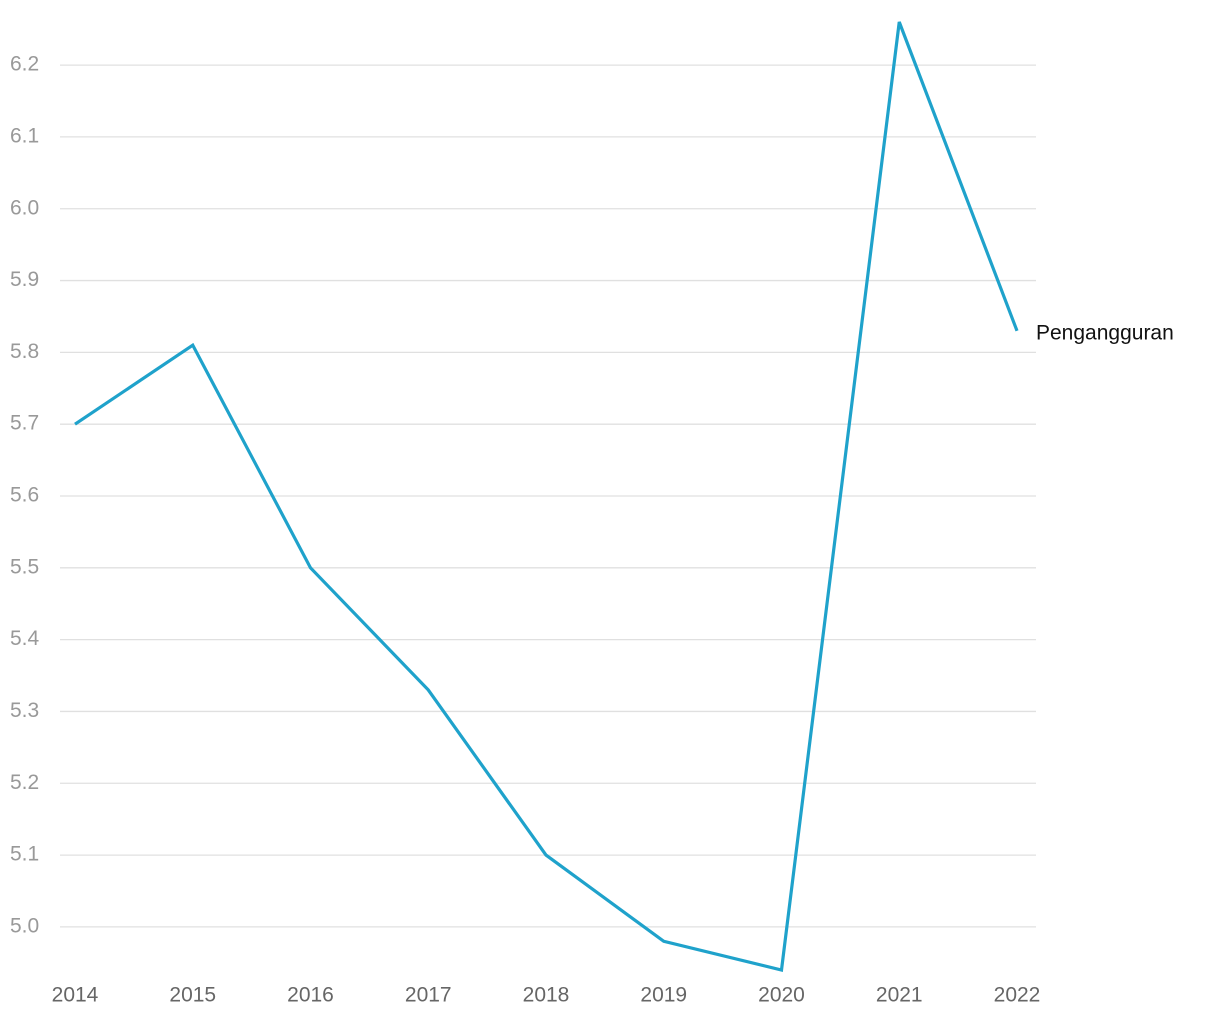  Describe the element at coordinates (24, 279) in the screenshot. I see `y-tick-label: 5.9` at that location.